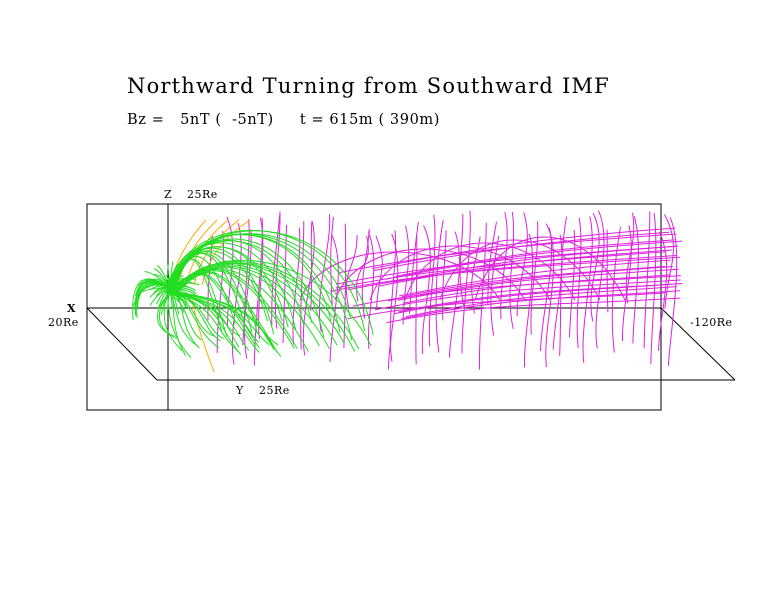 The image size is (770, 595). What do you see at coordinates (122, 344) in the screenshot?
I see `equatorial-plane-left-edge` at bounding box center [122, 344].